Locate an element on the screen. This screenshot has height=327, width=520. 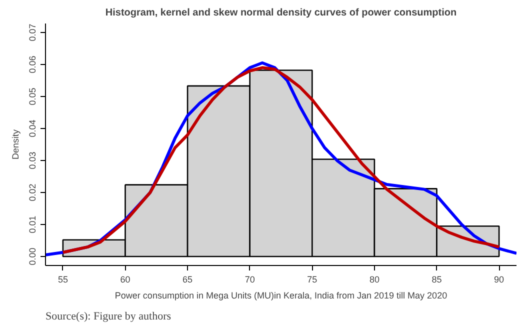
y-tick-label: 0.00 is located at coordinates (33, 257).